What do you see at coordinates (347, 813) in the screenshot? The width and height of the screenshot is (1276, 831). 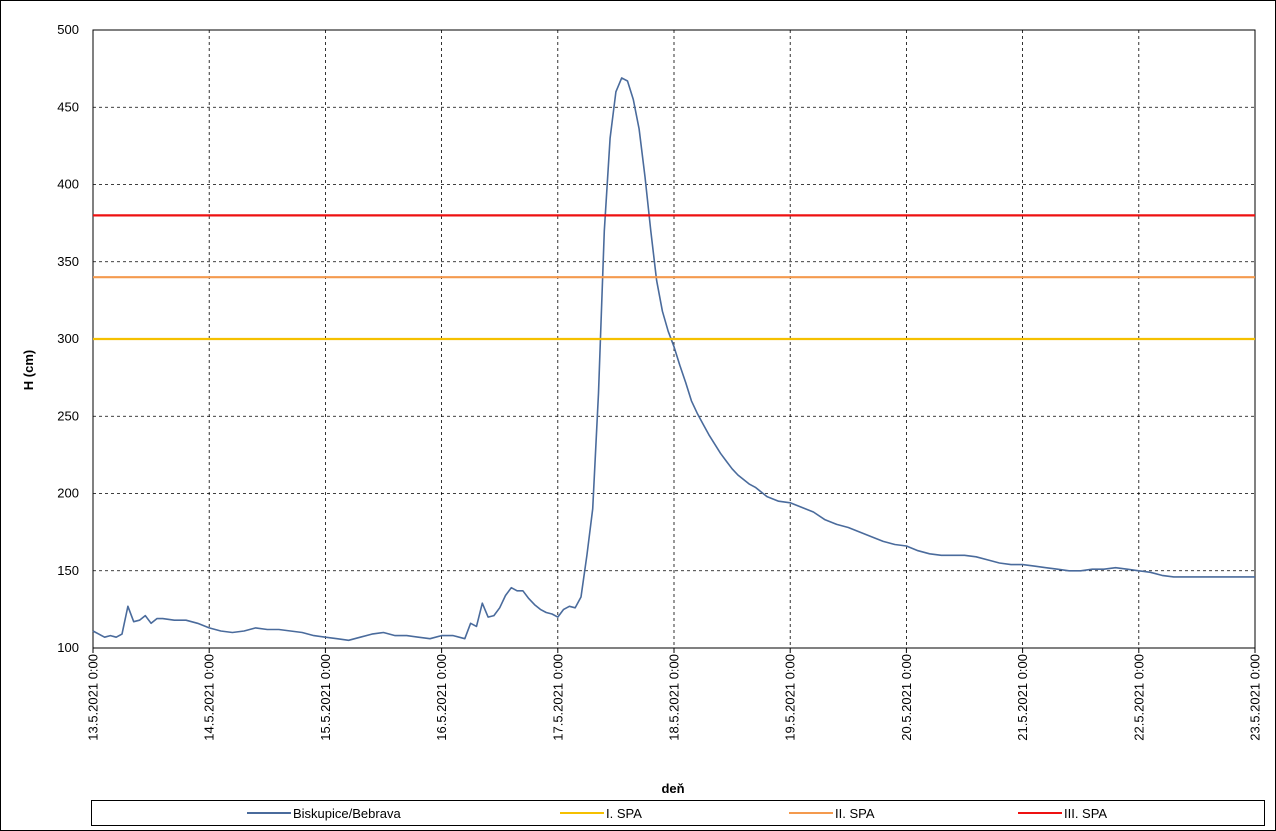 I see `legend-label-biskupice: Biskupice/Bebrava` at bounding box center [347, 813].